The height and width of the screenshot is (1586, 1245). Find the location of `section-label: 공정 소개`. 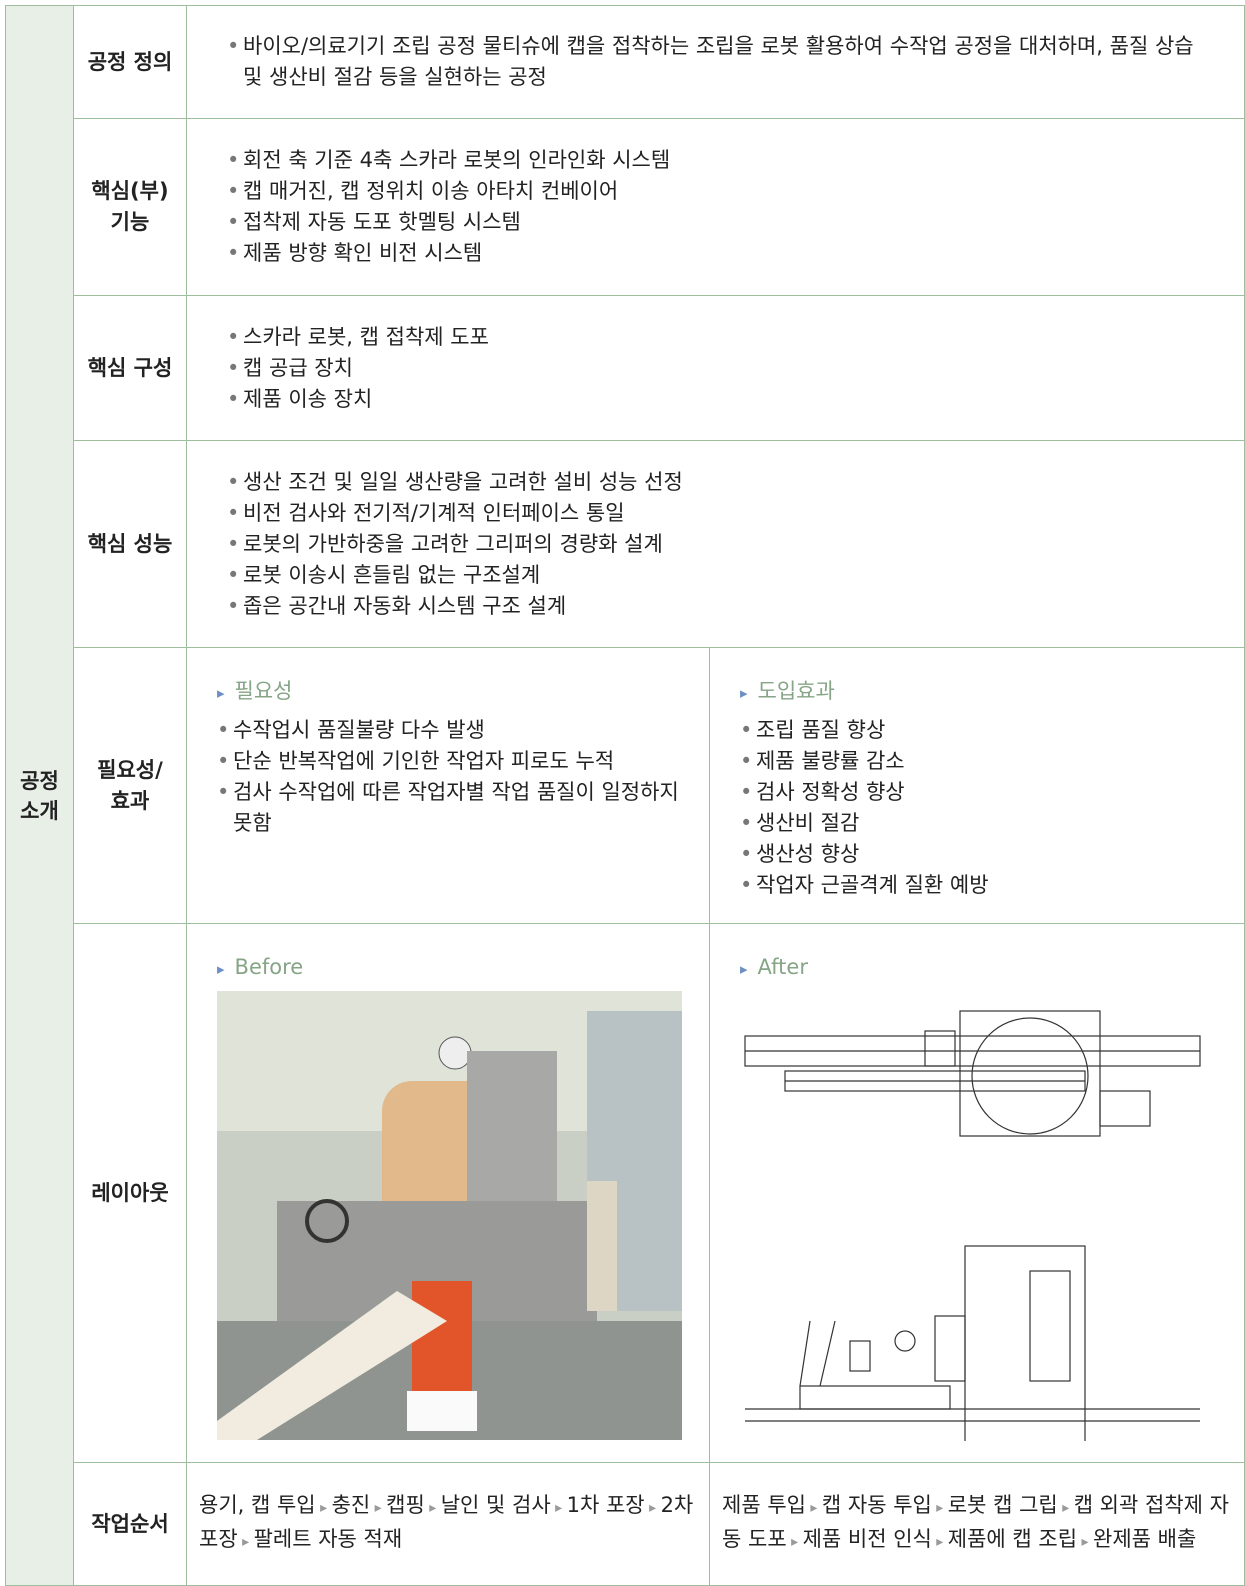

section-label: 공정 소개 is located at coordinates (39, 795).